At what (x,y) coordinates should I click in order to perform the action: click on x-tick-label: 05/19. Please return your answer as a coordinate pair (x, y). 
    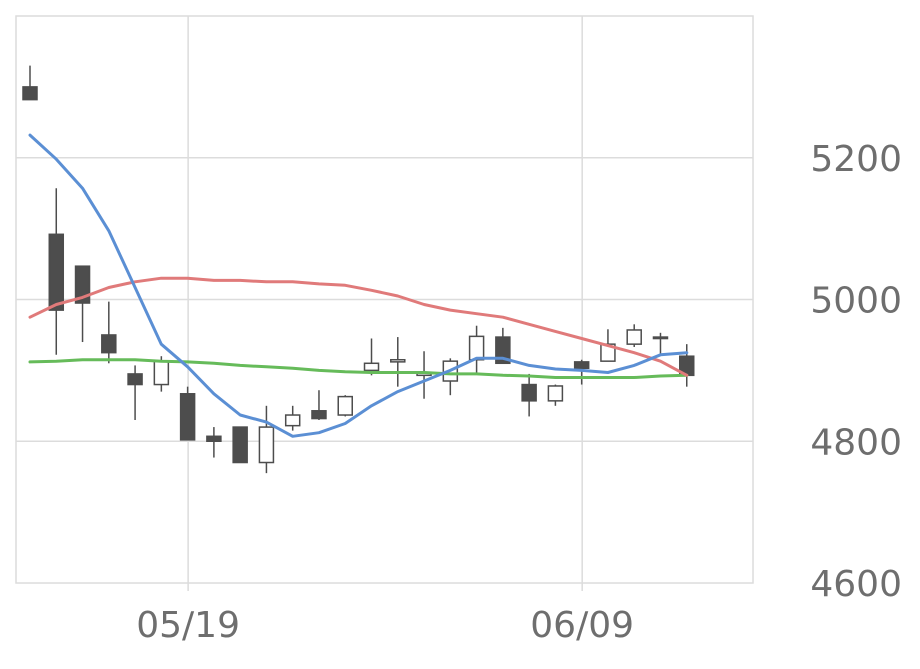
    Looking at the image, I should click on (188, 625).